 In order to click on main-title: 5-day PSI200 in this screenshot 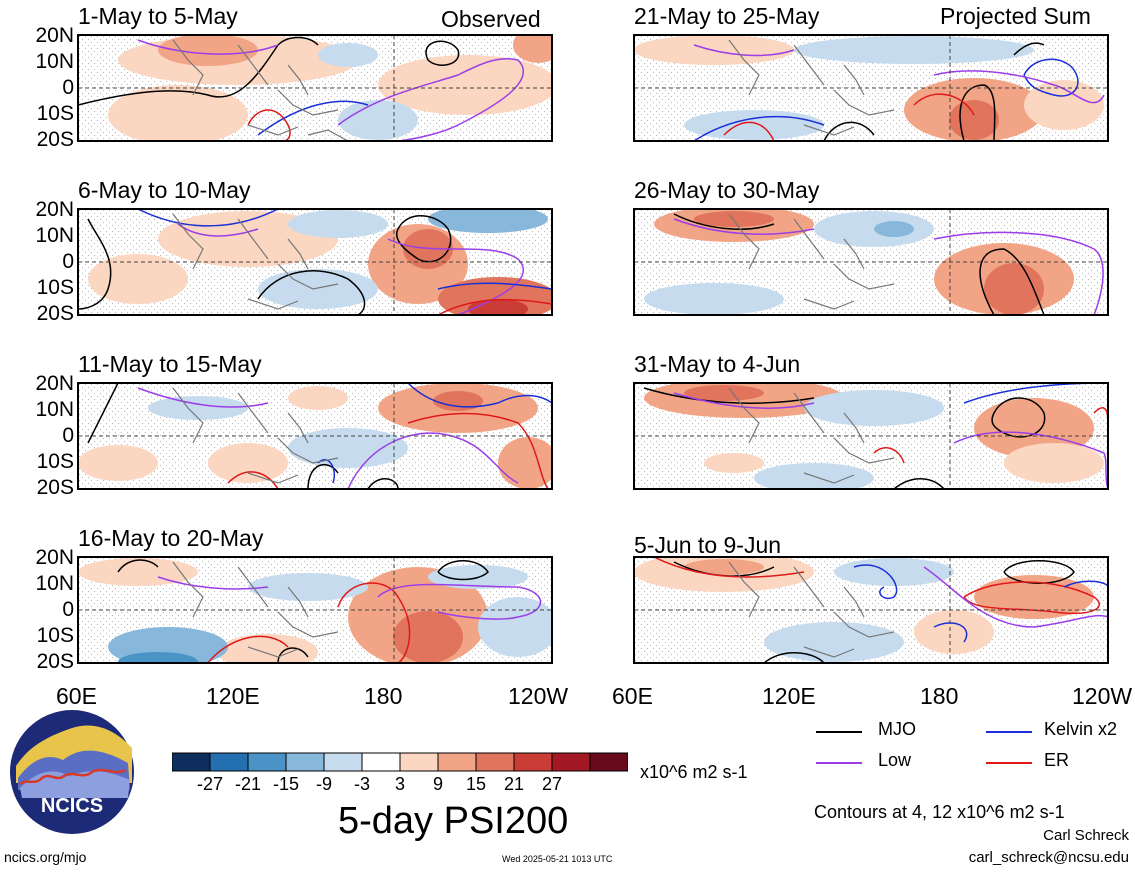, I will do `click(453, 821)`.